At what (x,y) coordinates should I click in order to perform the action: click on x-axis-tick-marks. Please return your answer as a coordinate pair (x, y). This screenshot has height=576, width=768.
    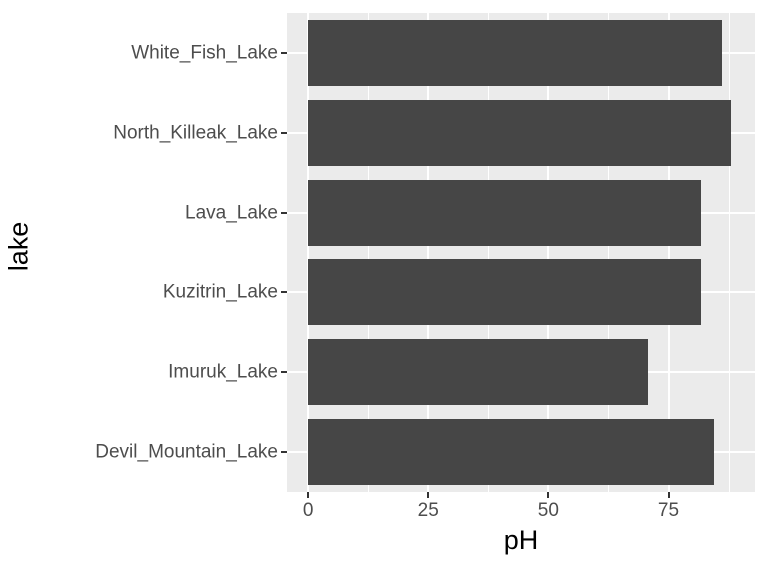
    Looking at the image, I should click on (521, 496).